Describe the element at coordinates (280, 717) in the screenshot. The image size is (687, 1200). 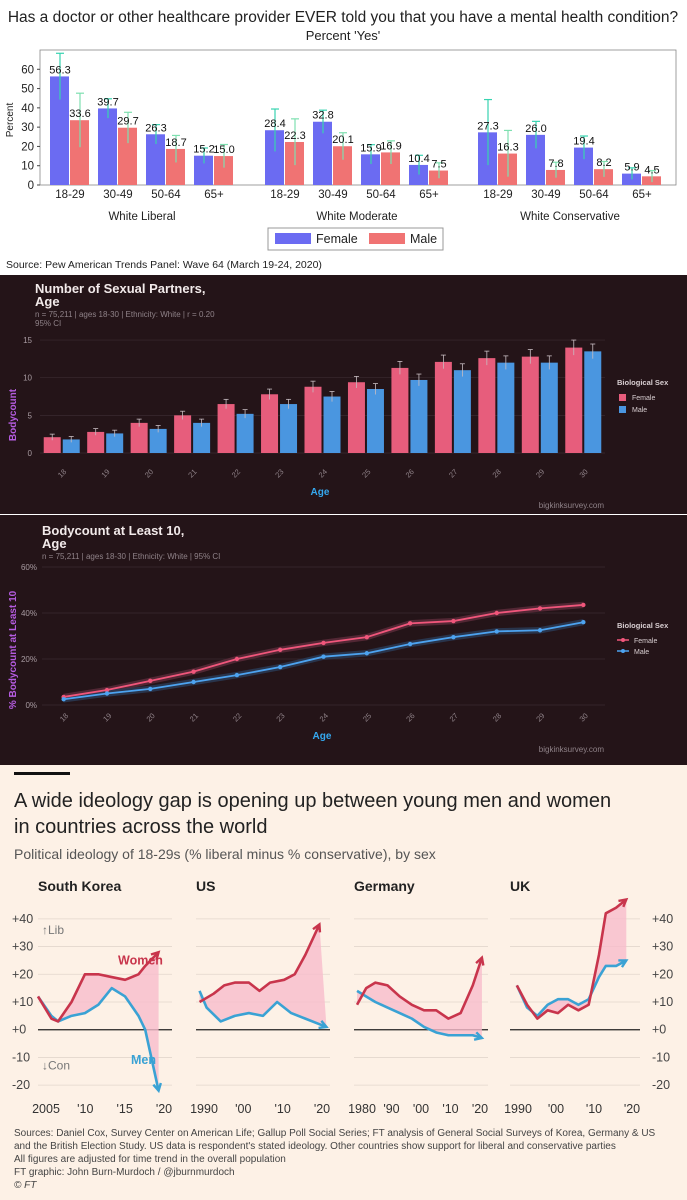
I see `x-tick-label: 23` at that location.